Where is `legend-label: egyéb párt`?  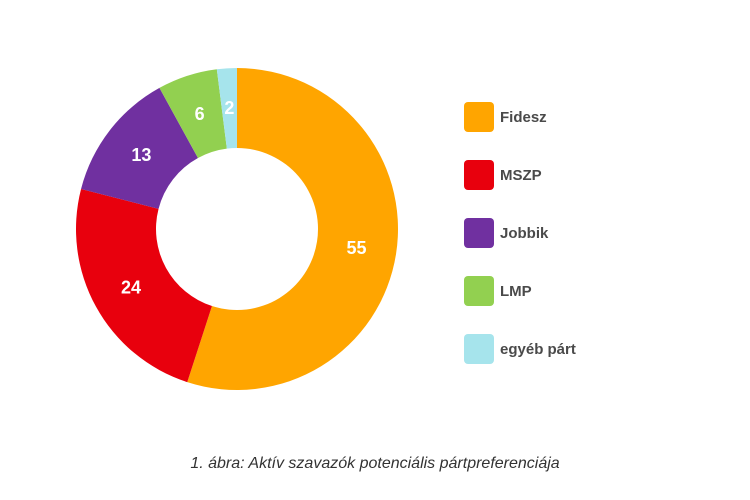
legend-label: egyéb párt is located at coordinates (538, 349).